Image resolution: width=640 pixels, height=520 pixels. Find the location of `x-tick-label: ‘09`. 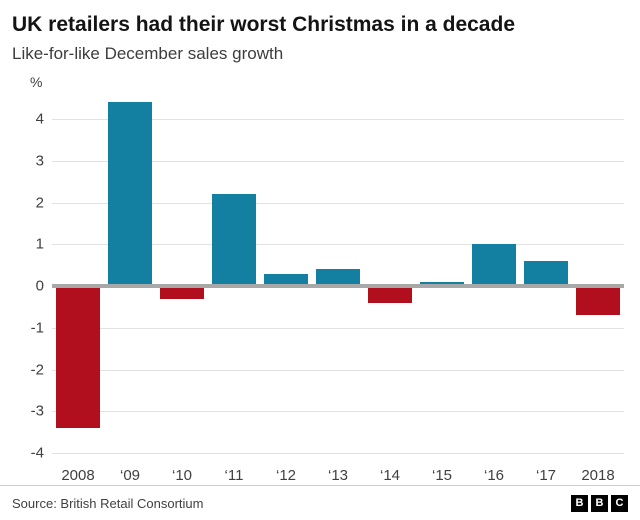

x-tick-label: ‘09 is located at coordinates (130, 475).